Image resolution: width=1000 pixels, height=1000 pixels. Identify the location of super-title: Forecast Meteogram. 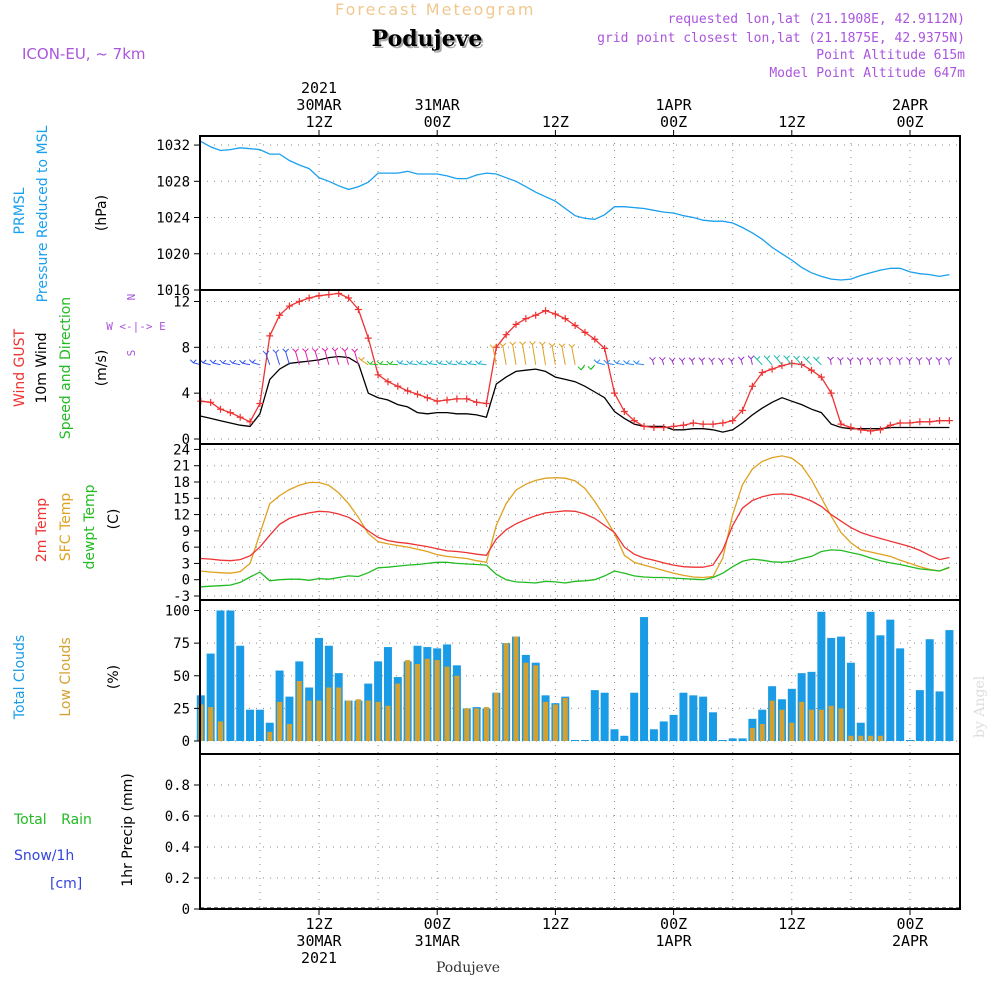
(435, 9).